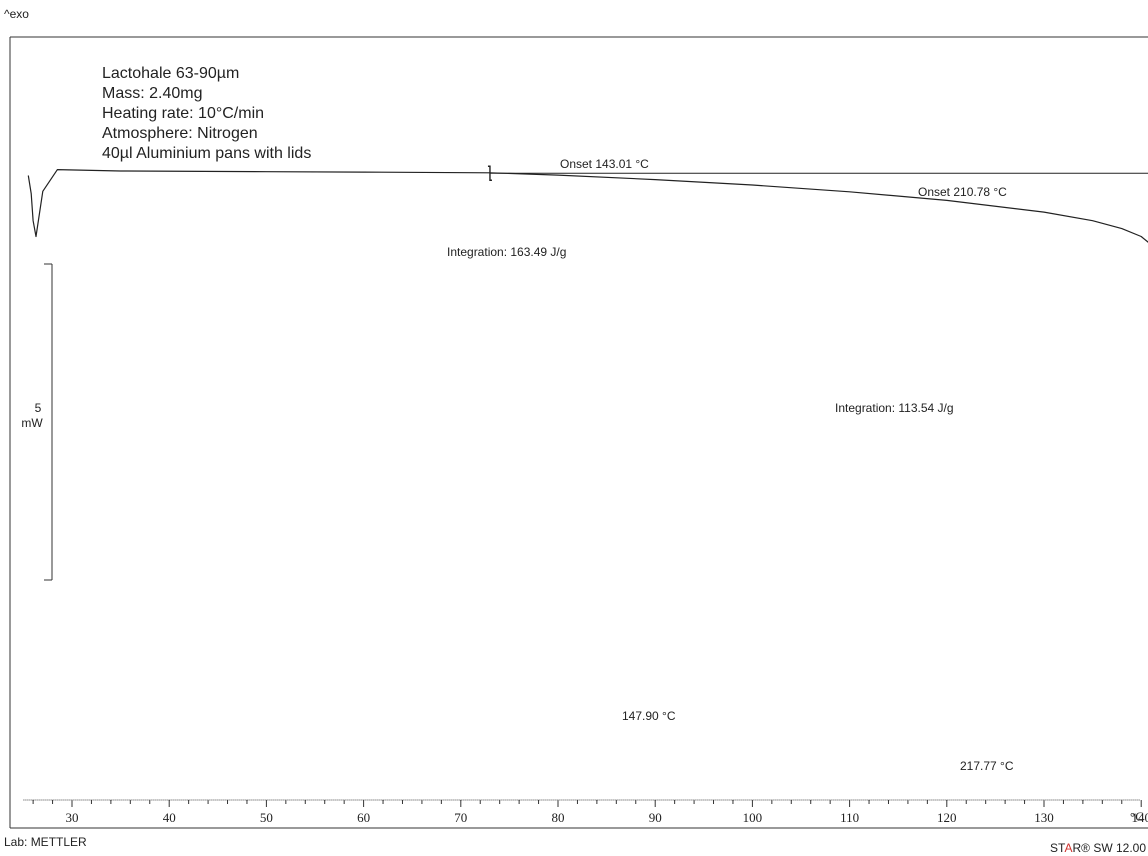 The width and height of the screenshot is (1148, 856). What do you see at coordinates (32, 423) in the screenshot?
I see `scale-bar-unit: mW` at bounding box center [32, 423].